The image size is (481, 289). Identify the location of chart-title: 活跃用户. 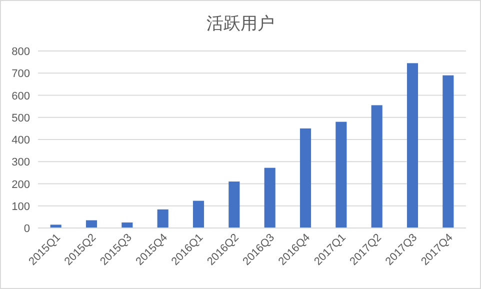
(240, 23).